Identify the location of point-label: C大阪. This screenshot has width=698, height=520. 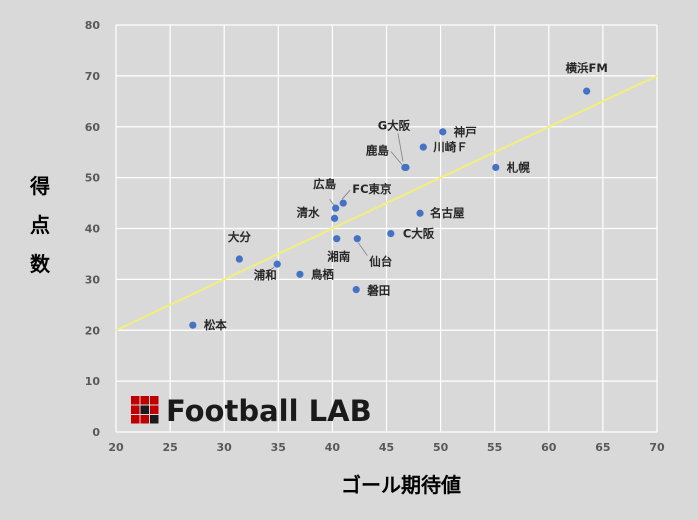
(419, 234).